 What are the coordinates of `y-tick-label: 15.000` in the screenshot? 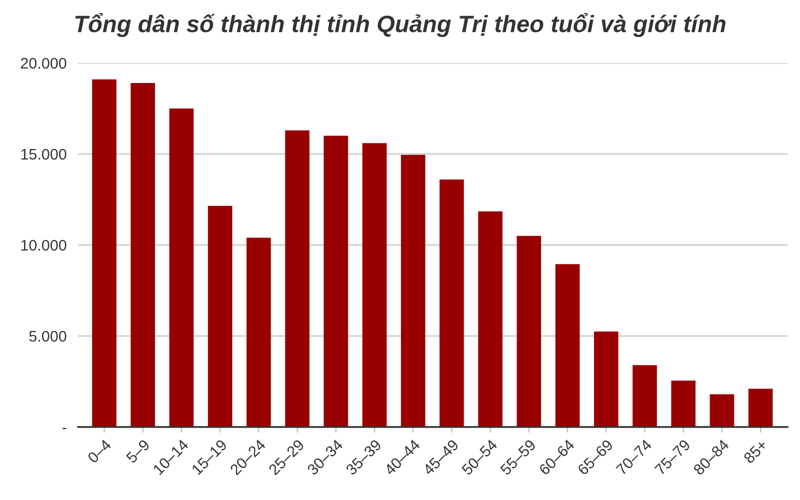 It's located at (43, 154).